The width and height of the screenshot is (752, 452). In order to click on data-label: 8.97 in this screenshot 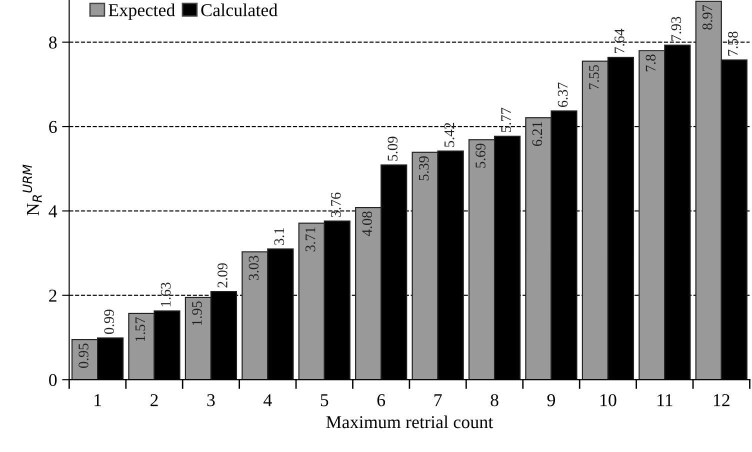, I will do `click(707, 17)`.